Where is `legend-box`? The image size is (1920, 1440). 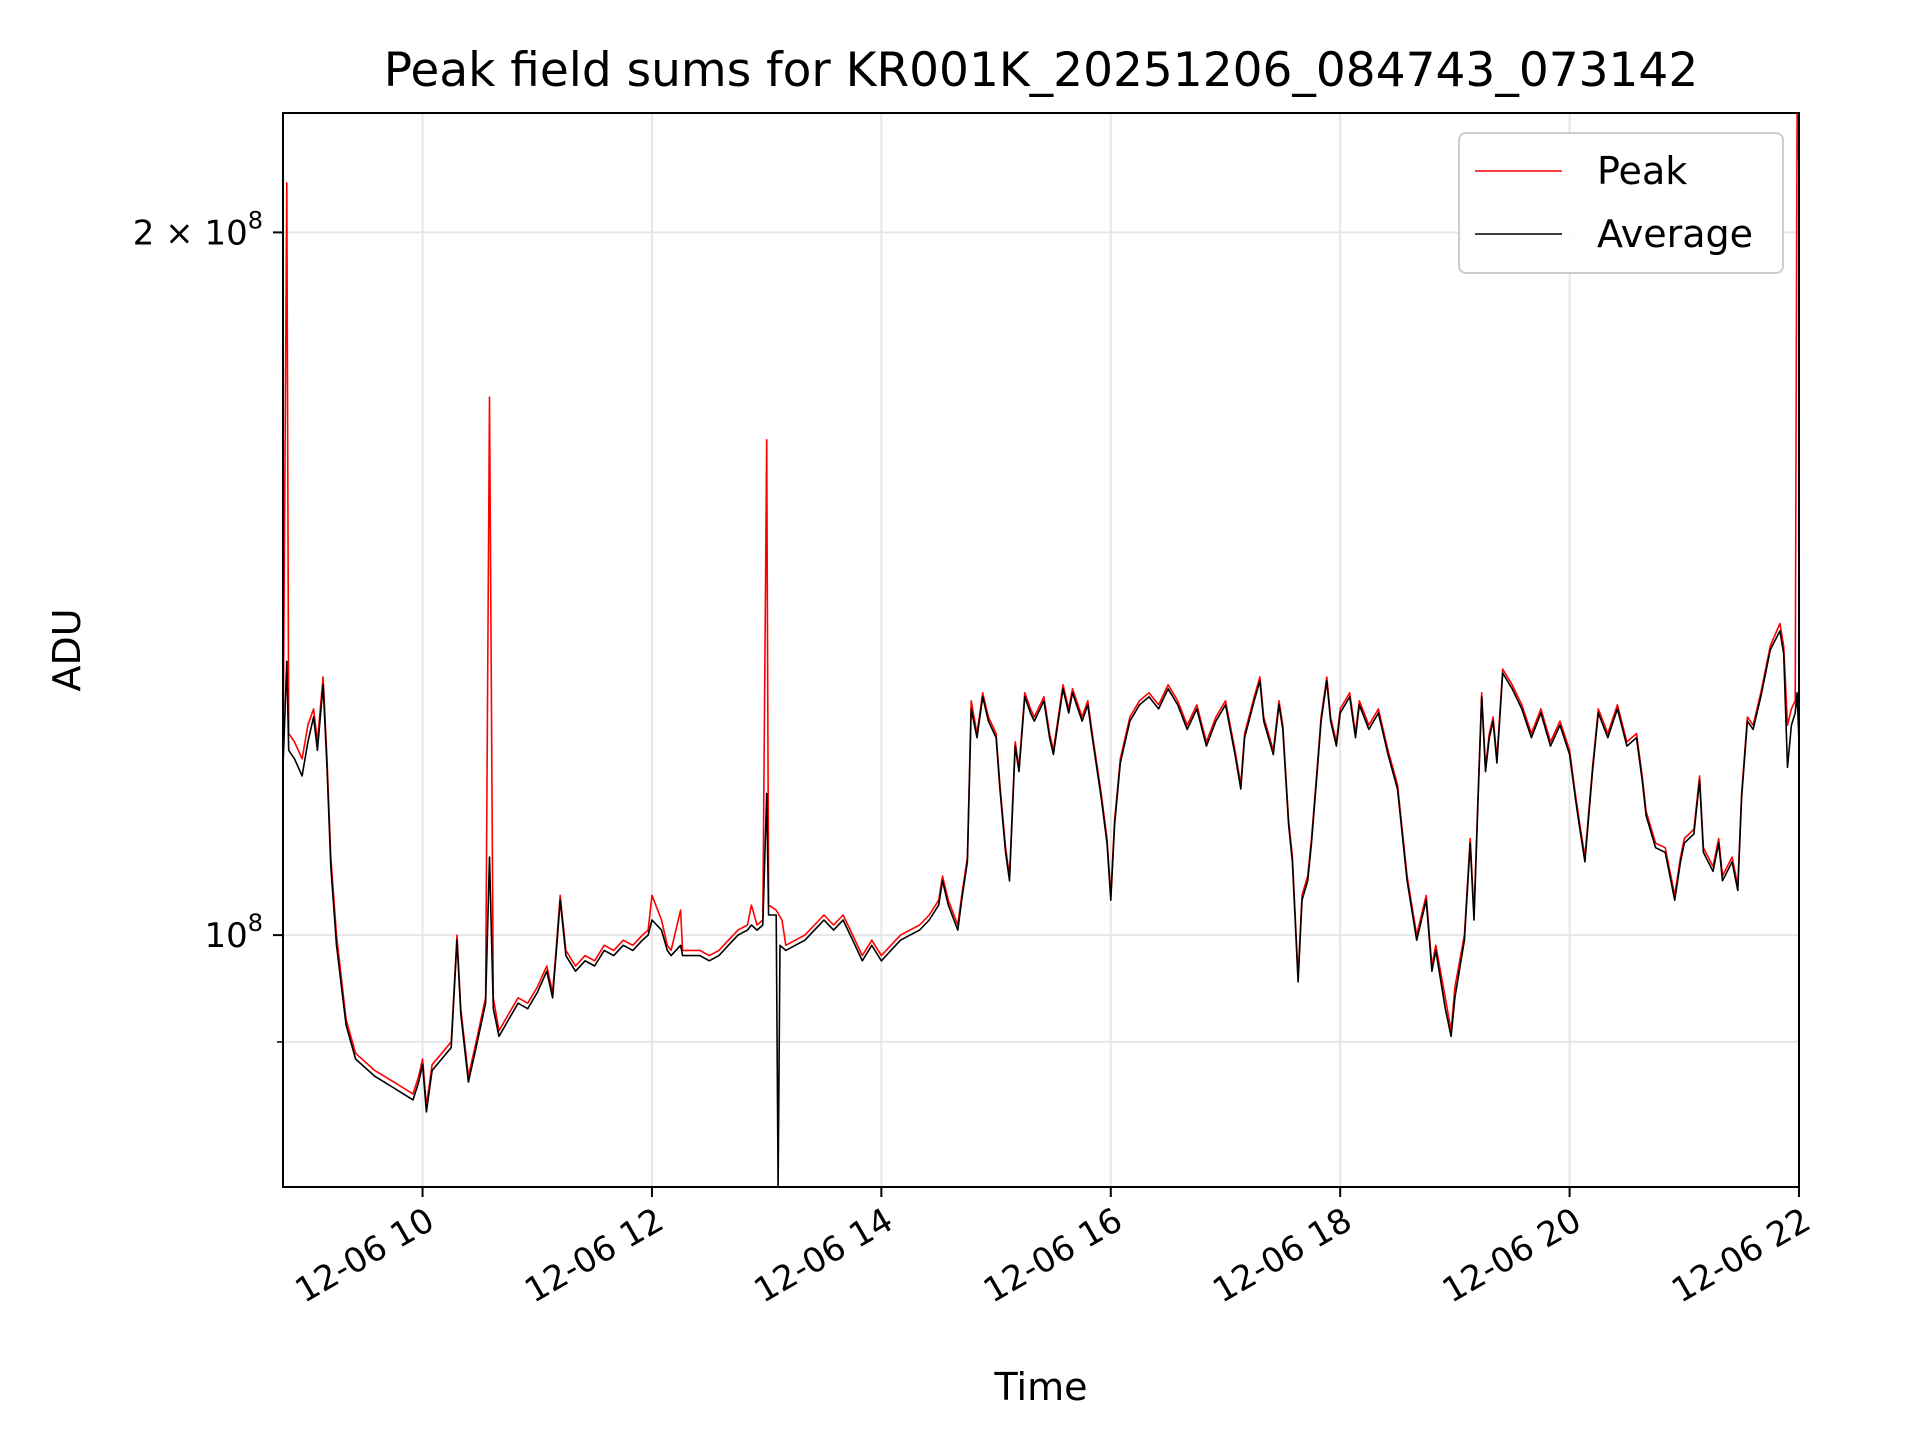 legend-box is located at coordinates (1621, 203).